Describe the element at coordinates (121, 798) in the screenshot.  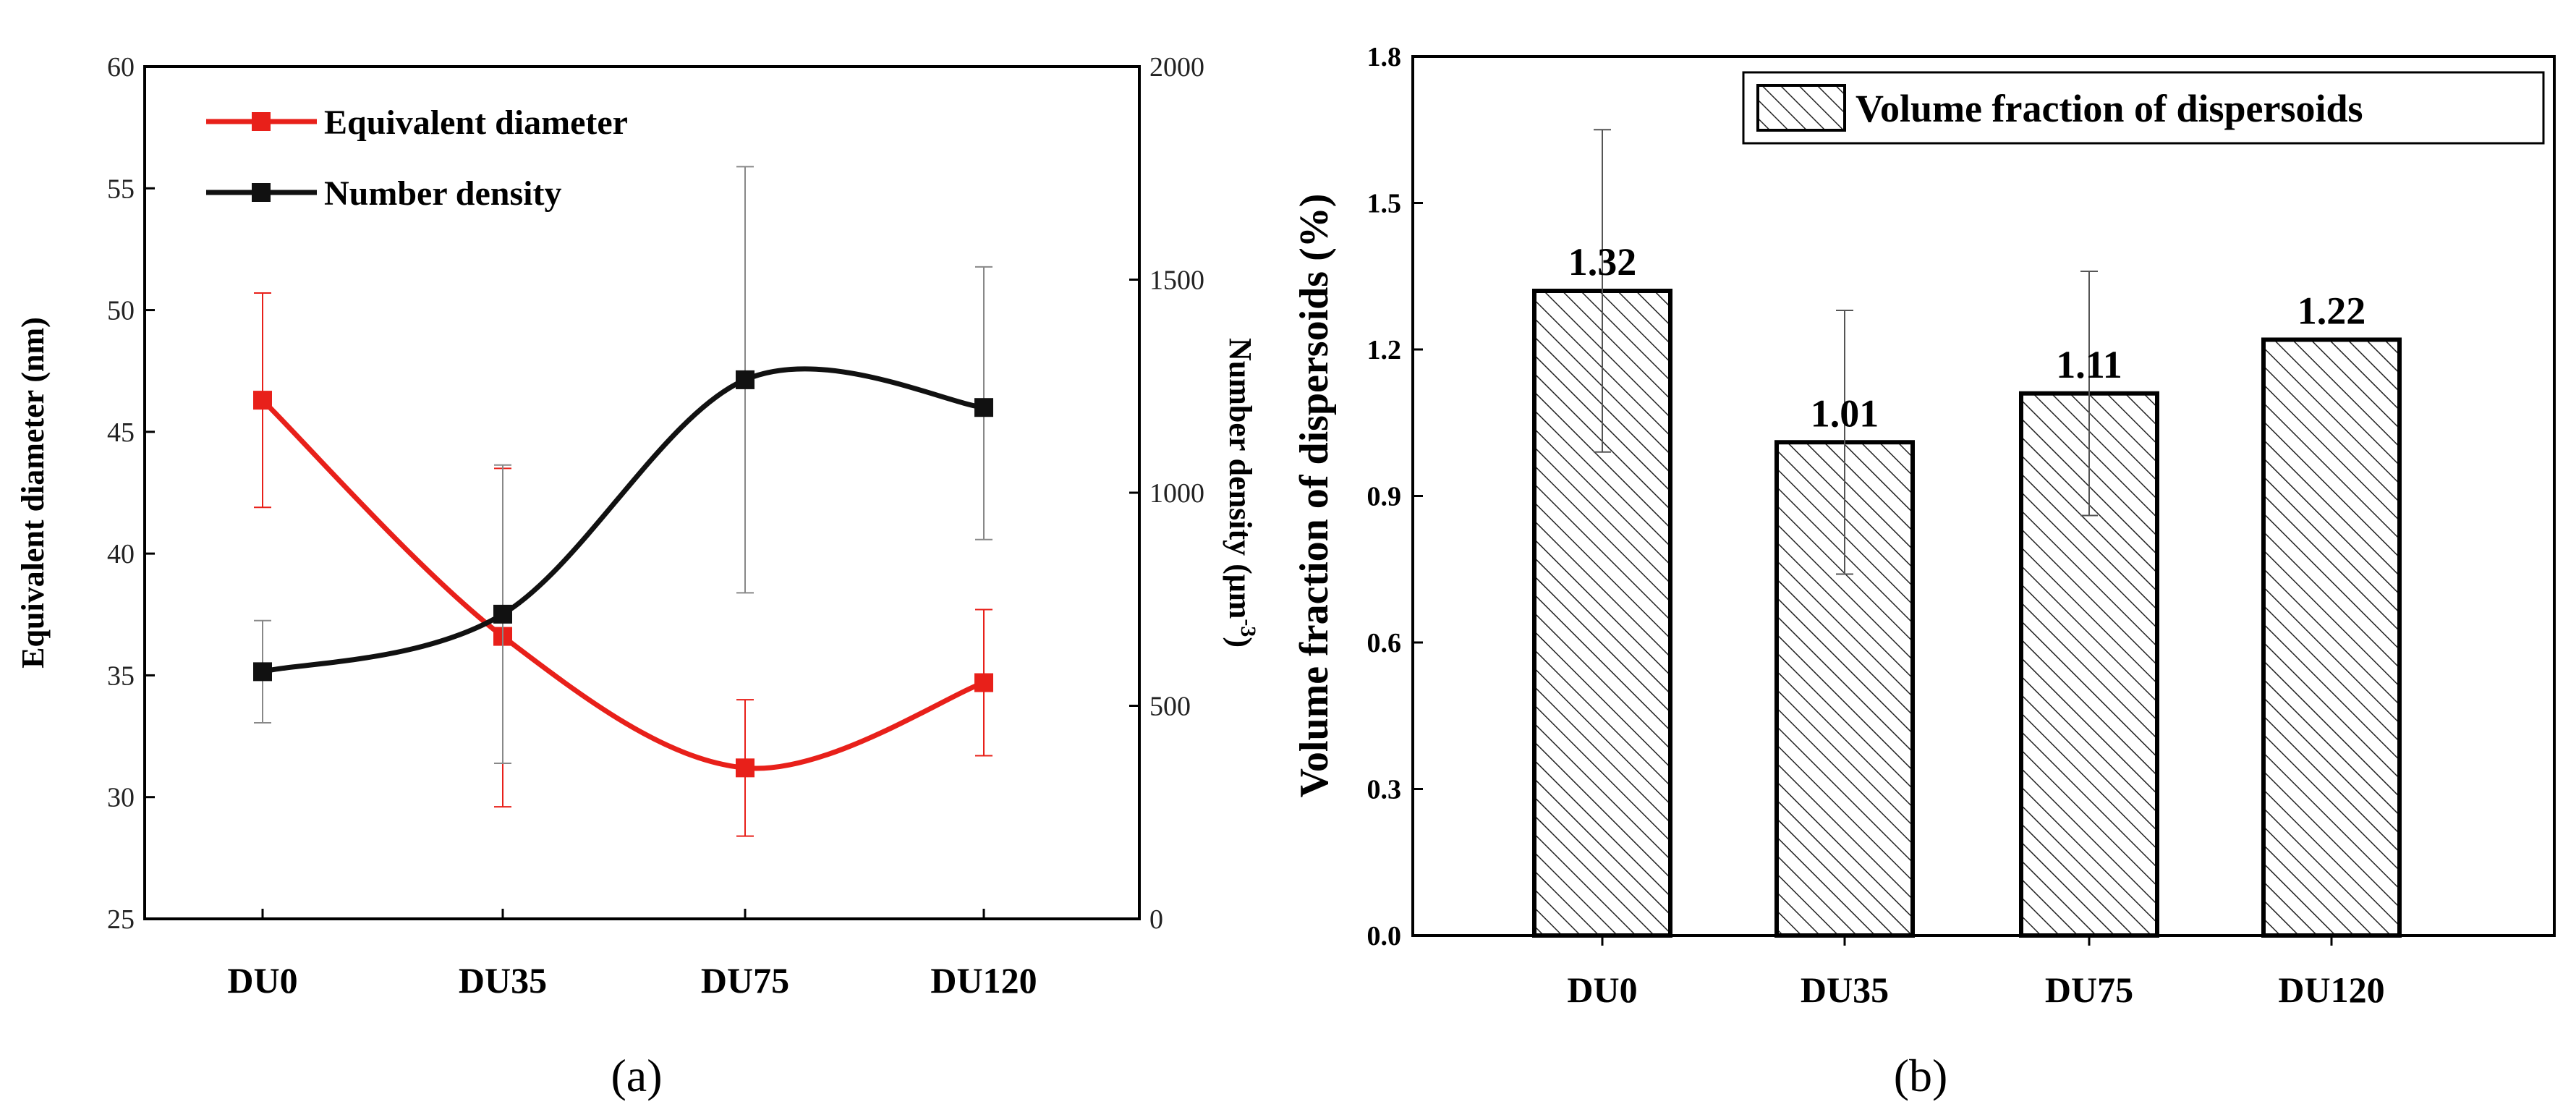
I see `panel-a-y-tick-label: 30` at that location.